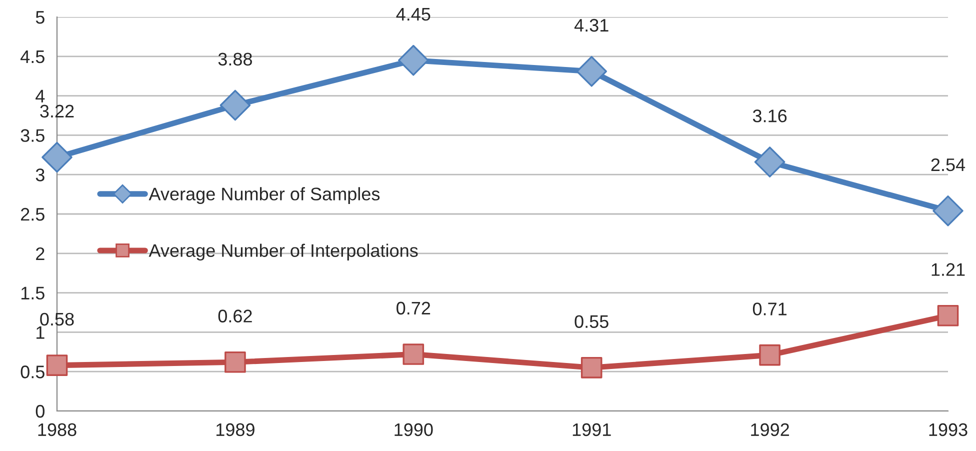 The width and height of the screenshot is (976, 451). Describe the element at coordinates (40, 17) in the screenshot. I see `y-tick-label: 5` at that location.